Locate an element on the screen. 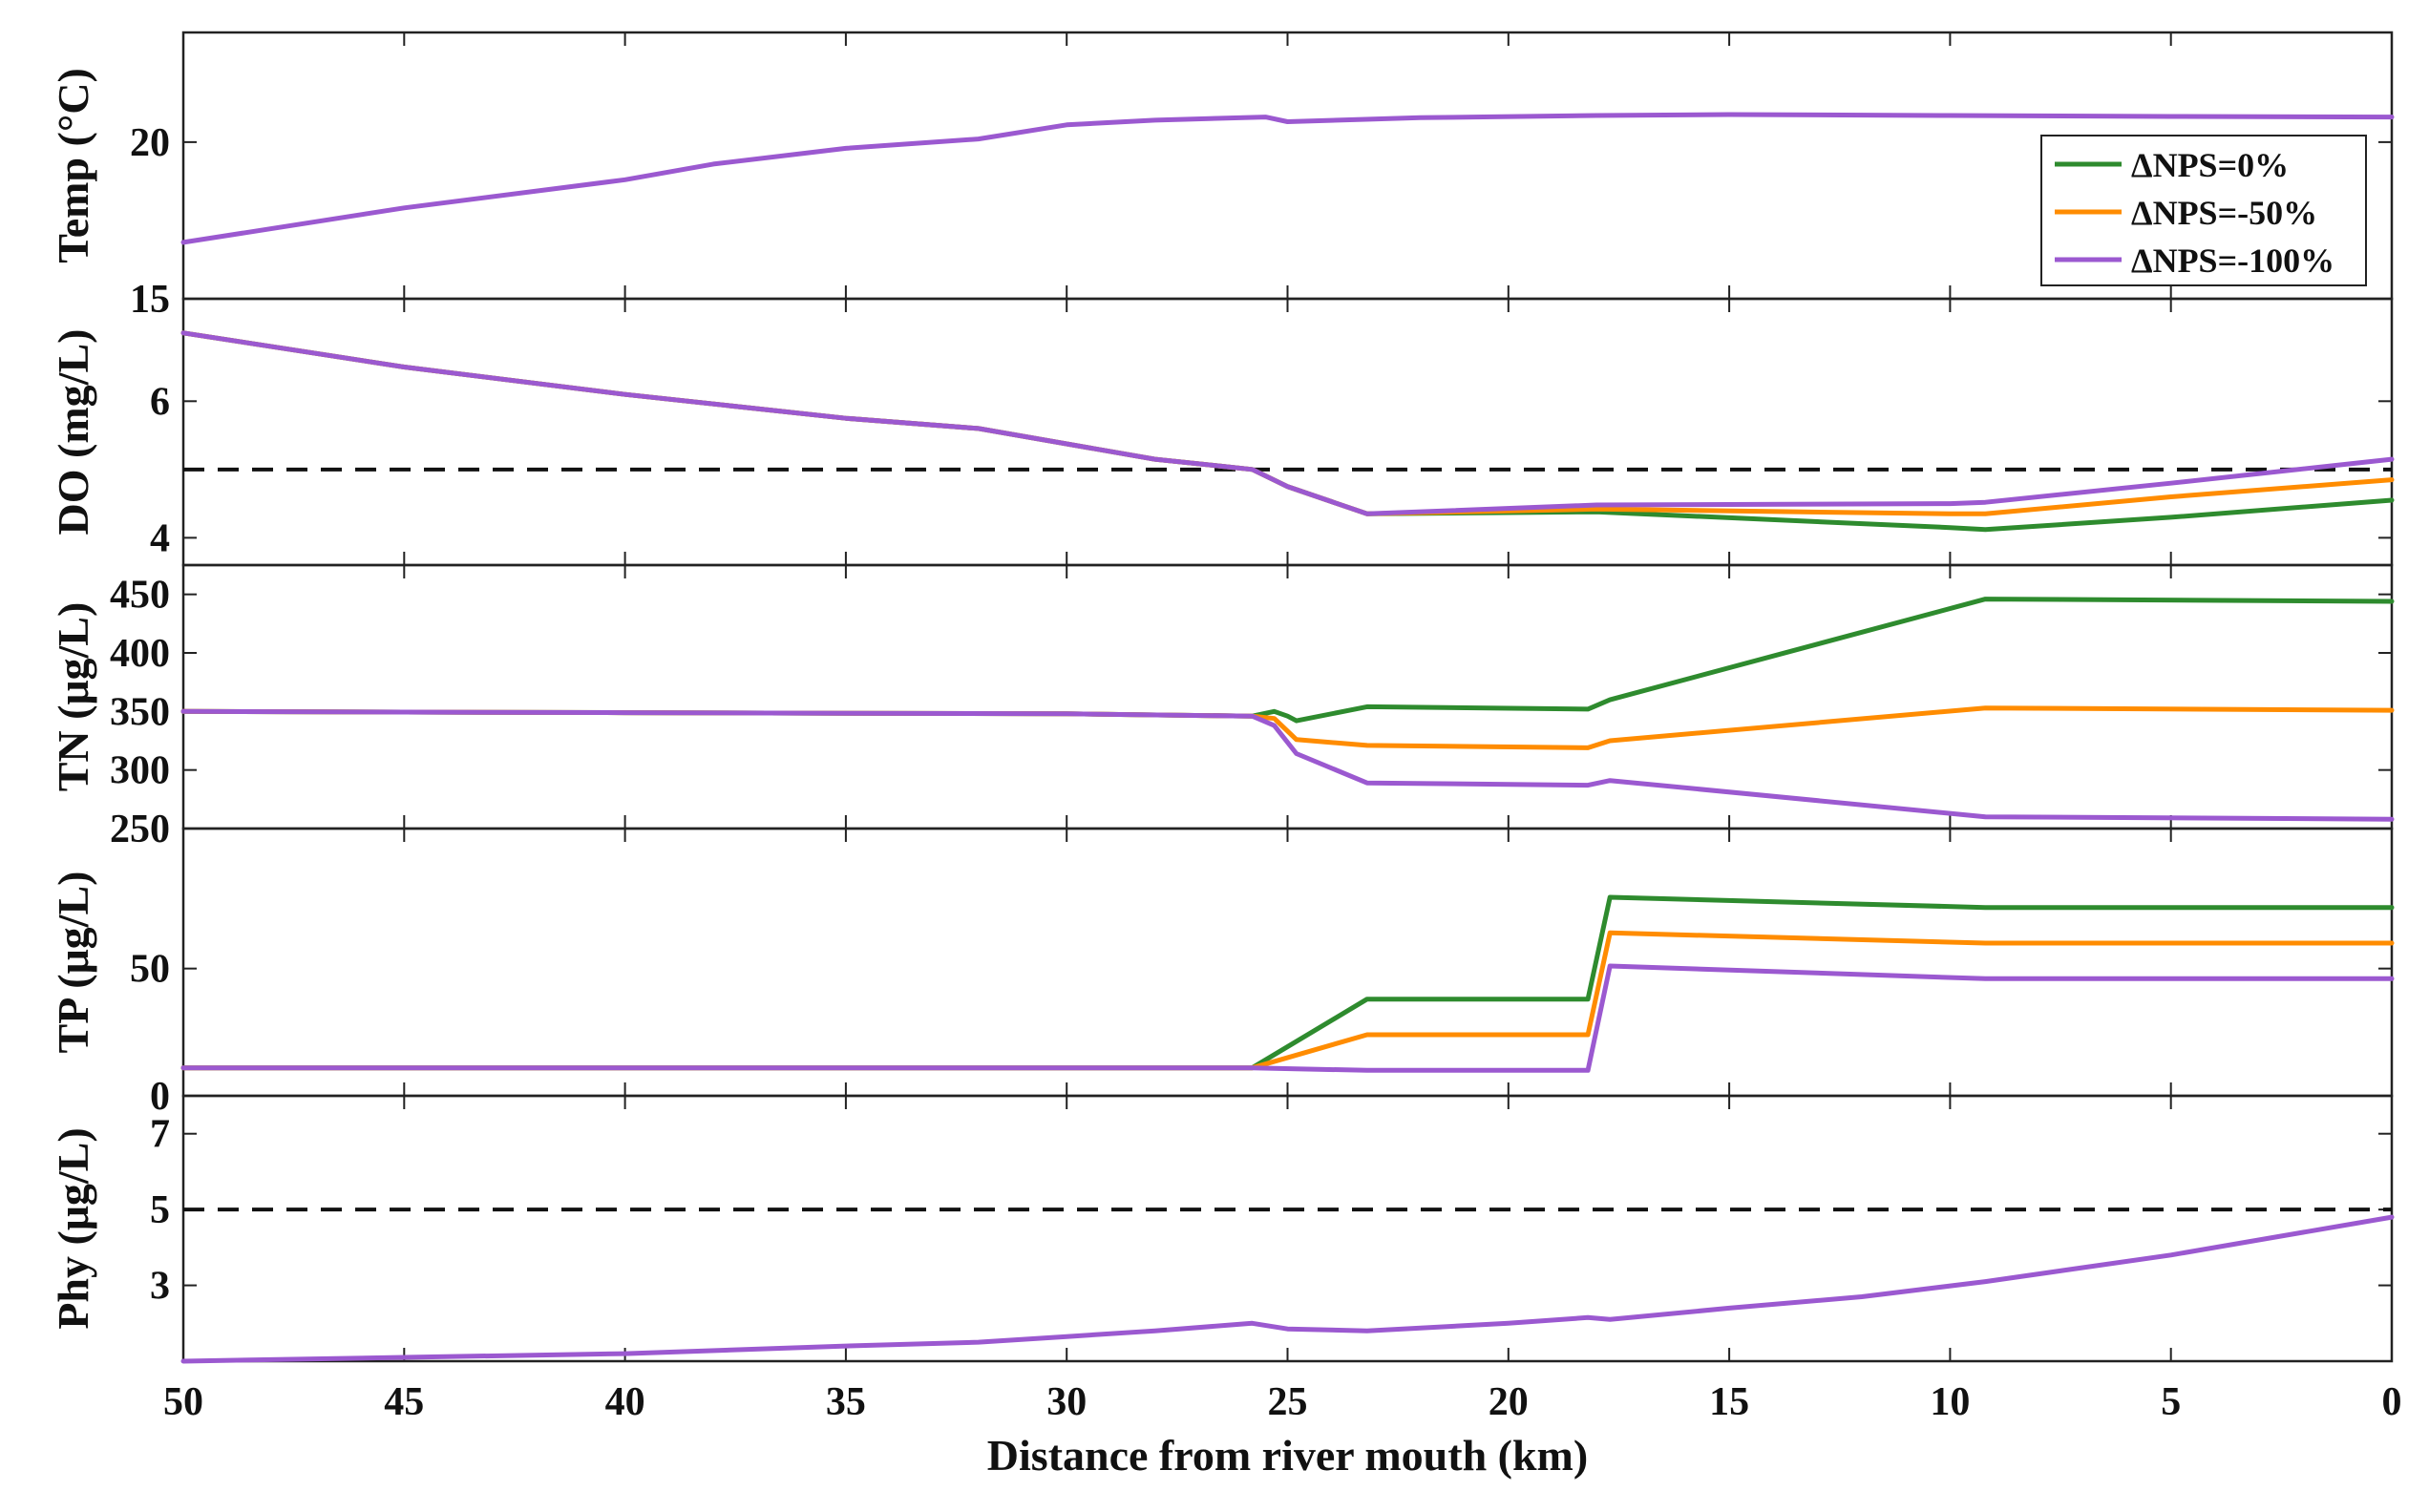 The image size is (2429, 1512). x-axis-label: Distance from river mouth (km) is located at coordinates (1288, 1455).